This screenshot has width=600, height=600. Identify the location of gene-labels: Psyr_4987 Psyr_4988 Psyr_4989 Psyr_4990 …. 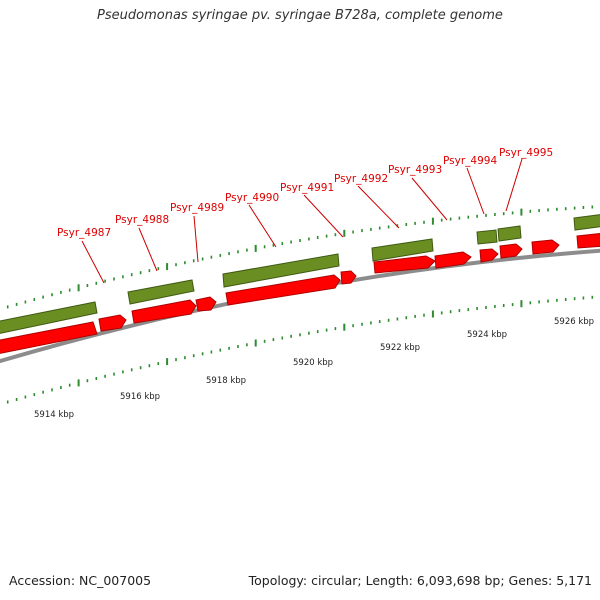
(305, 193).